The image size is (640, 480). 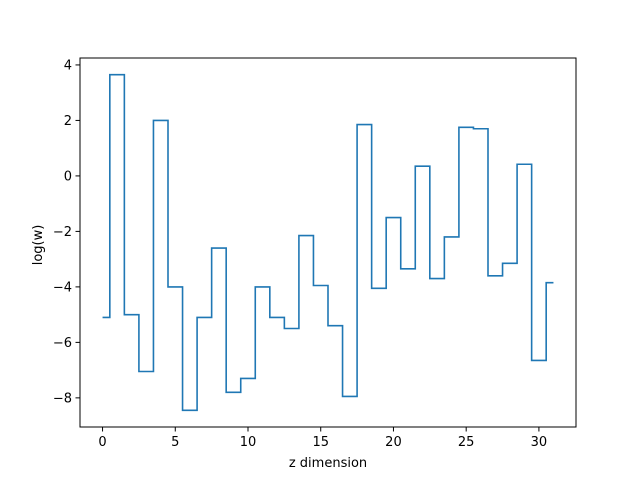 What do you see at coordinates (328, 463) in the screenshot?
I see `x-axis-label: z dimension` at bounding box center [328, 463].